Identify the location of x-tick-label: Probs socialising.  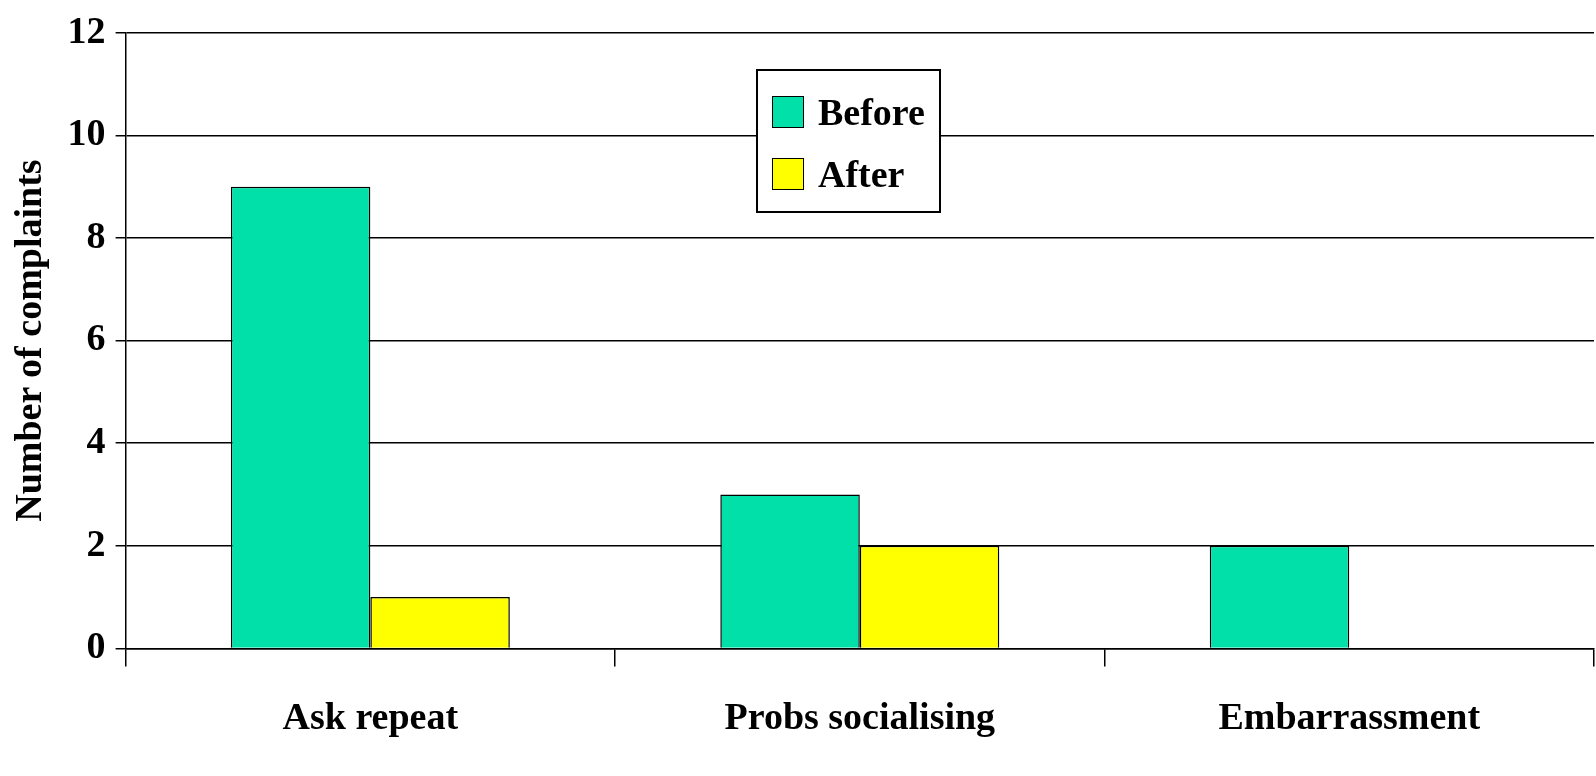
(860, 716).